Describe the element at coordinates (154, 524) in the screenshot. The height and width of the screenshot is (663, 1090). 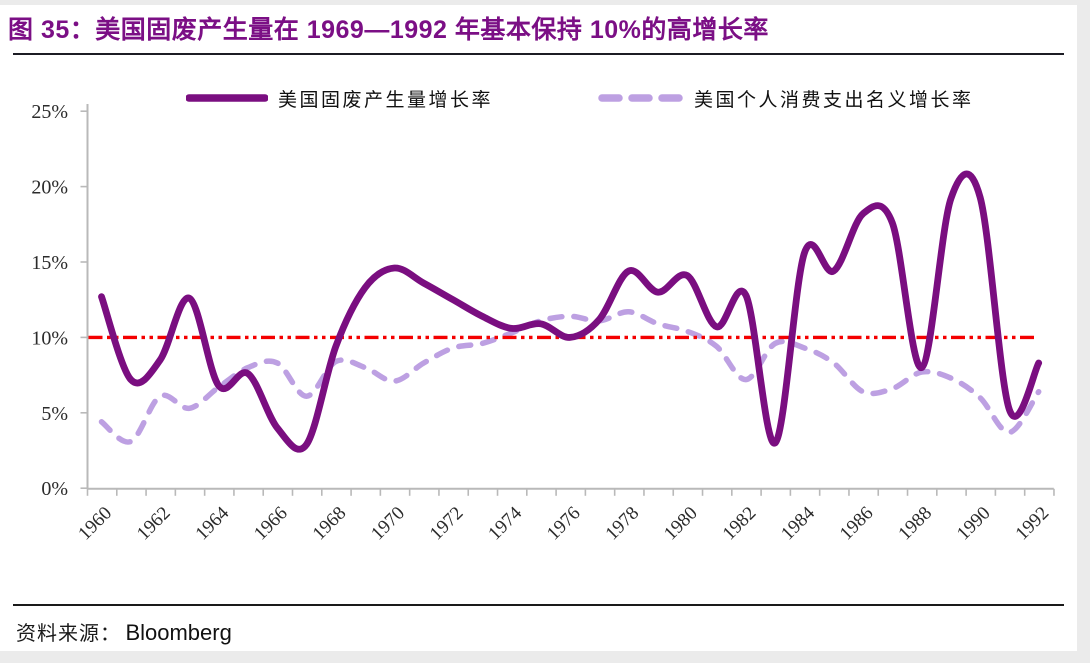
I see `x-tick-label: 1962` at that location.